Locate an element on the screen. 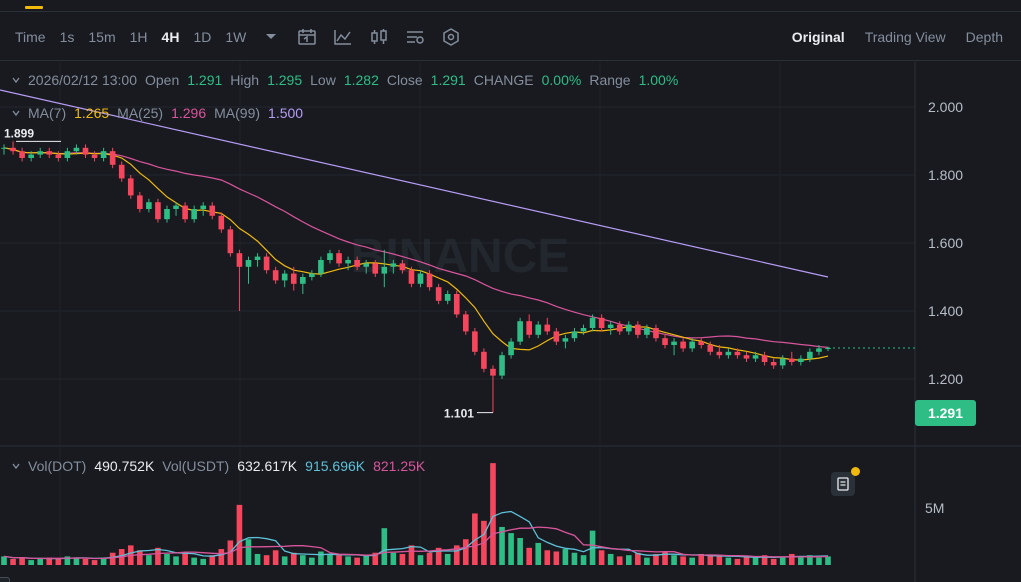  open-label: Open is located at coordinates (162, 80).